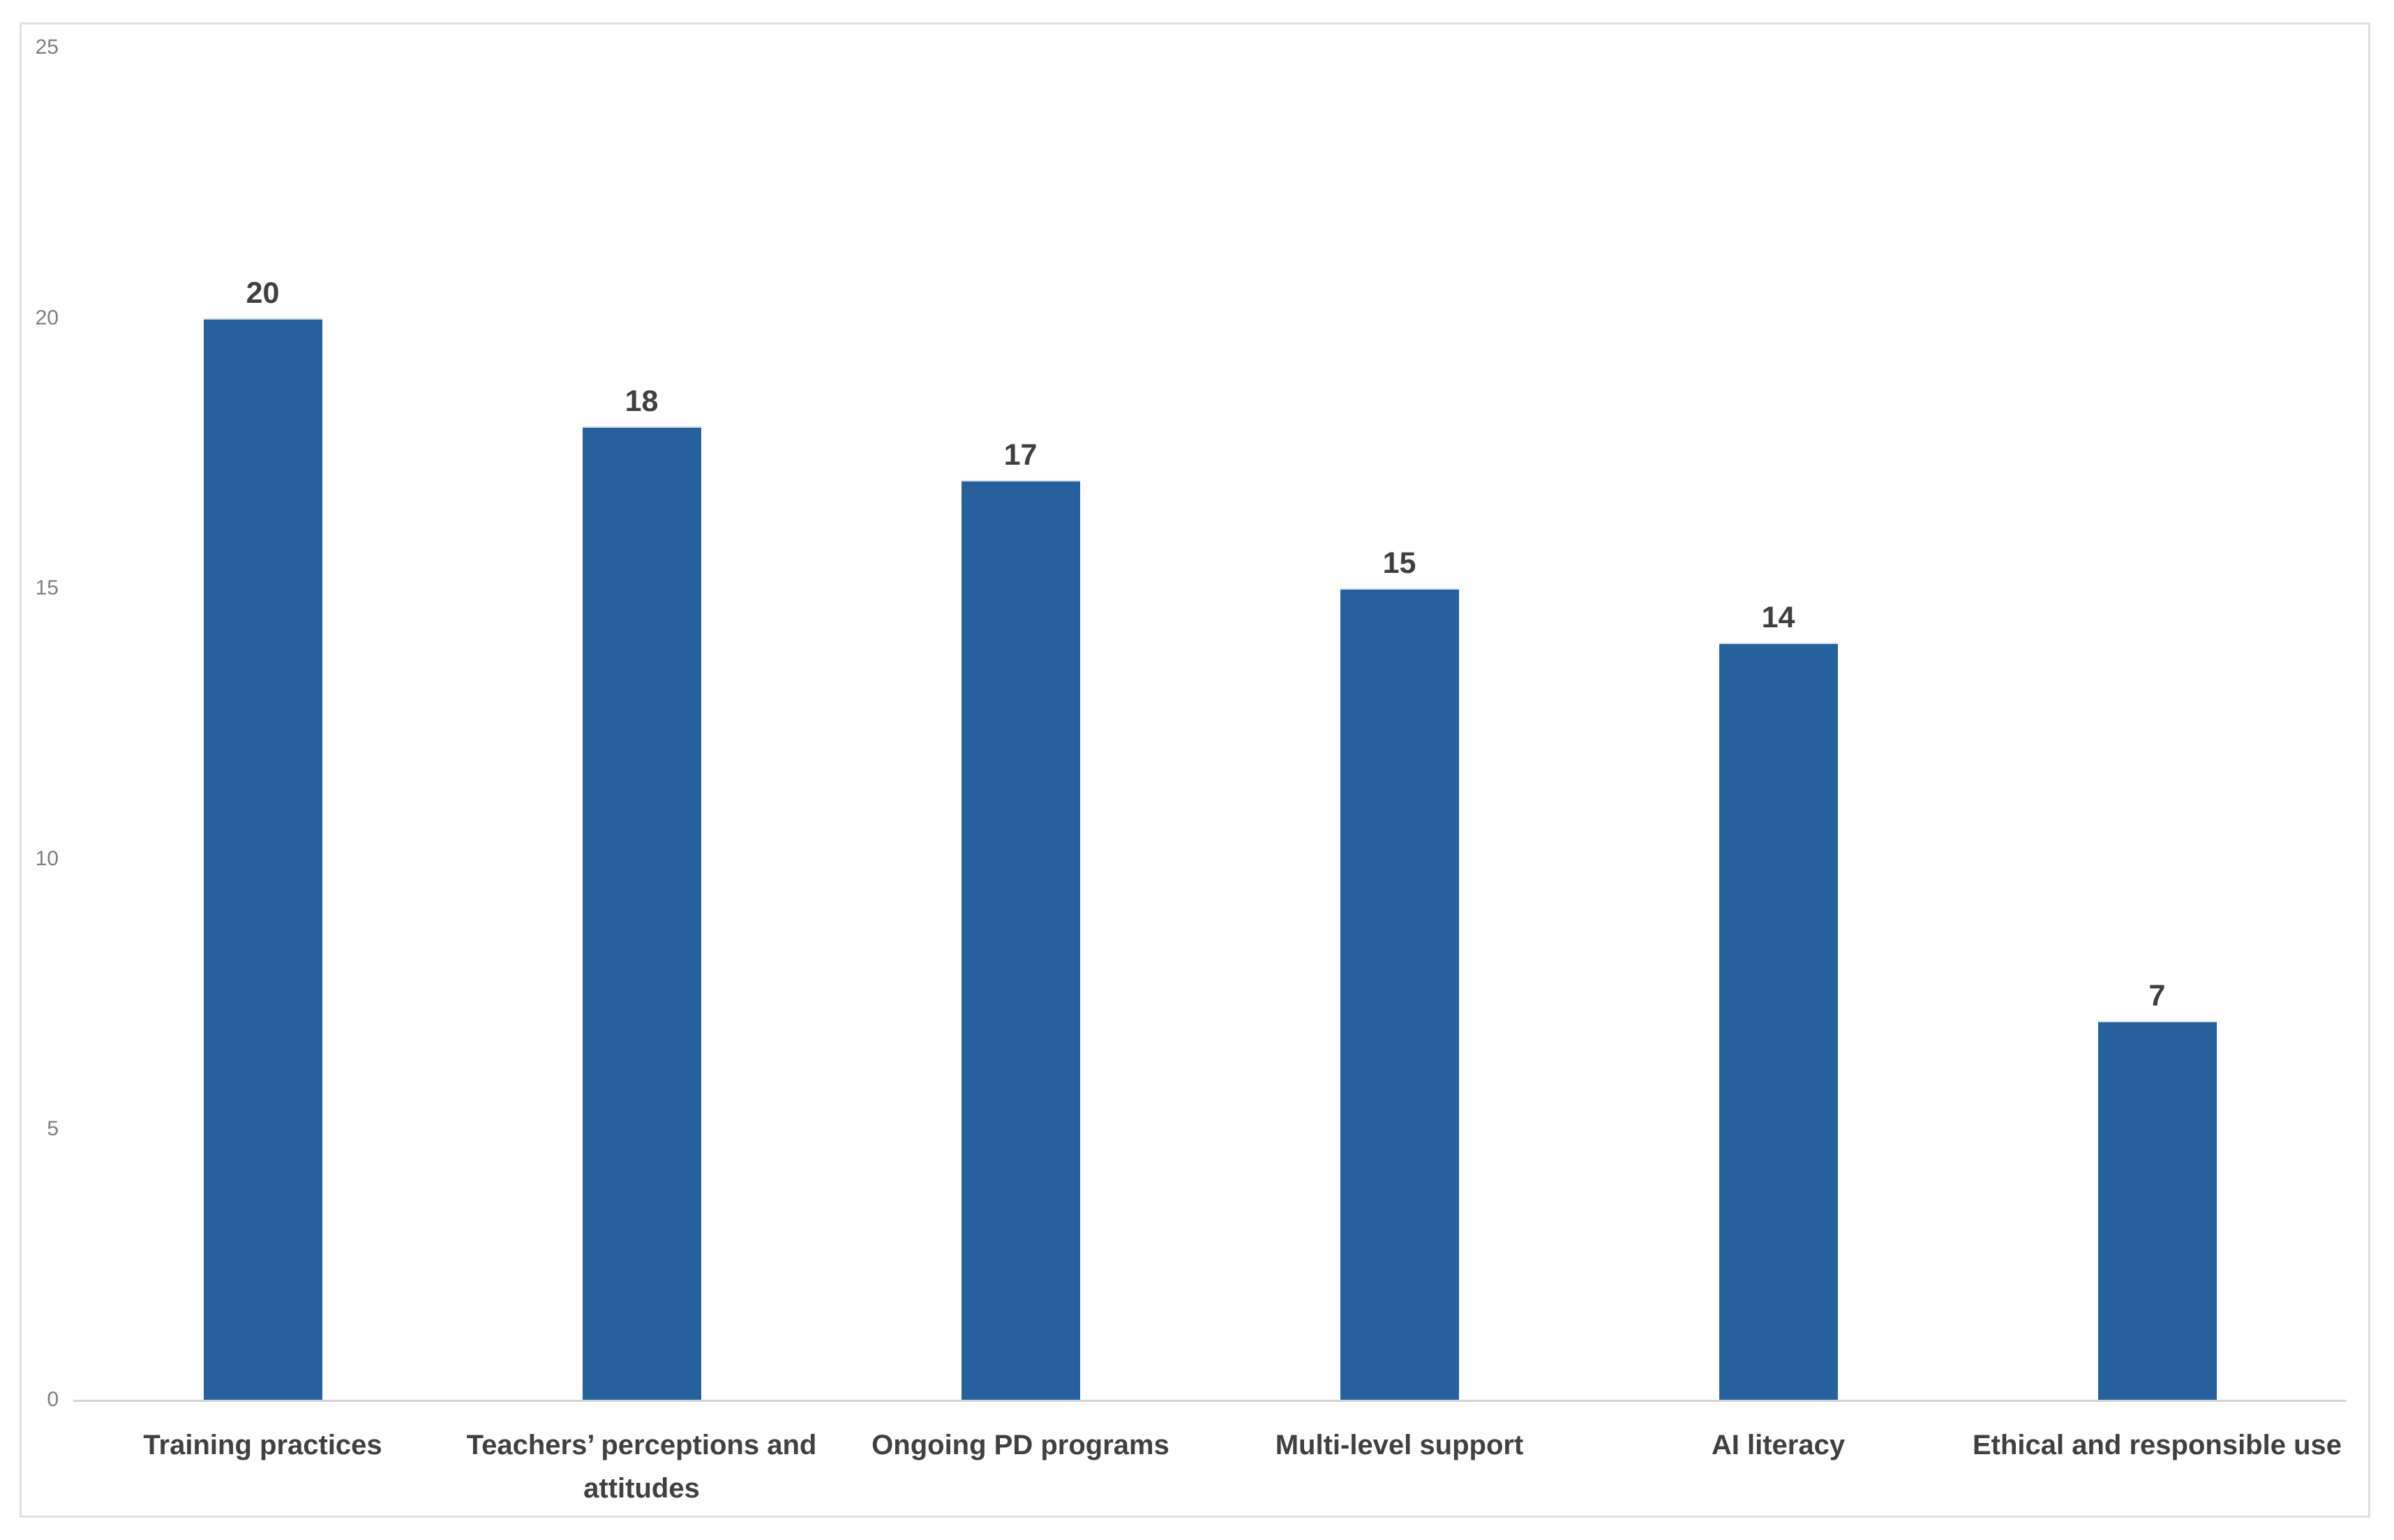  I want to click on bar-cell: 18, so click(641, 723).